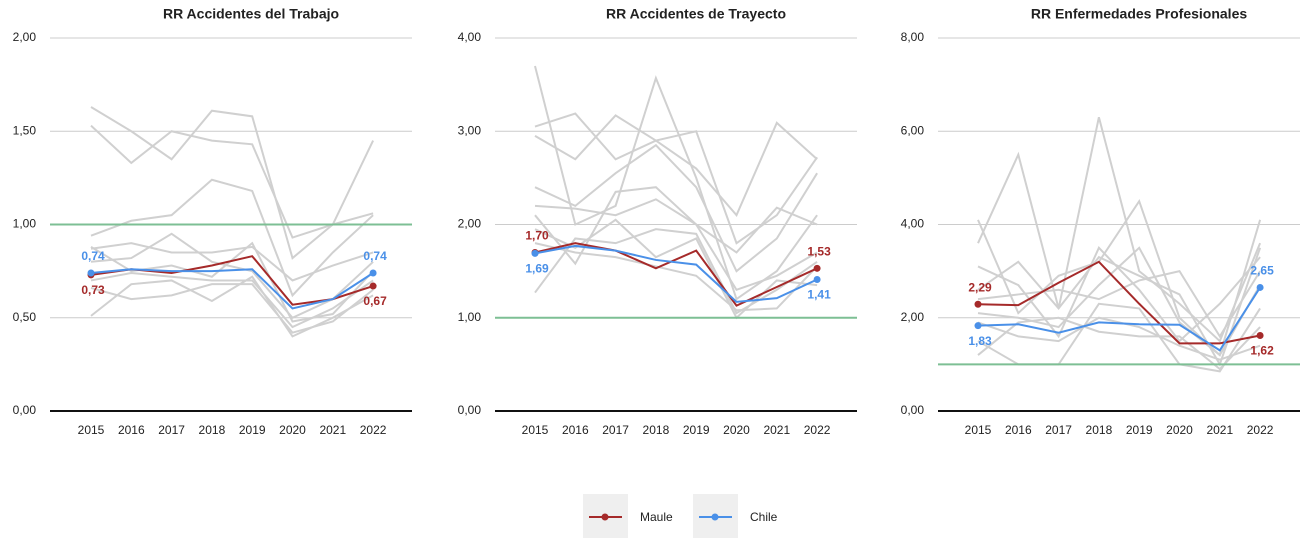 The height and width of the screenshot is (539, 1302). What do you see at coordinates (764, 517) in the screenshot?
I see `legend-label: Chile` at bounding box center [764, 517].